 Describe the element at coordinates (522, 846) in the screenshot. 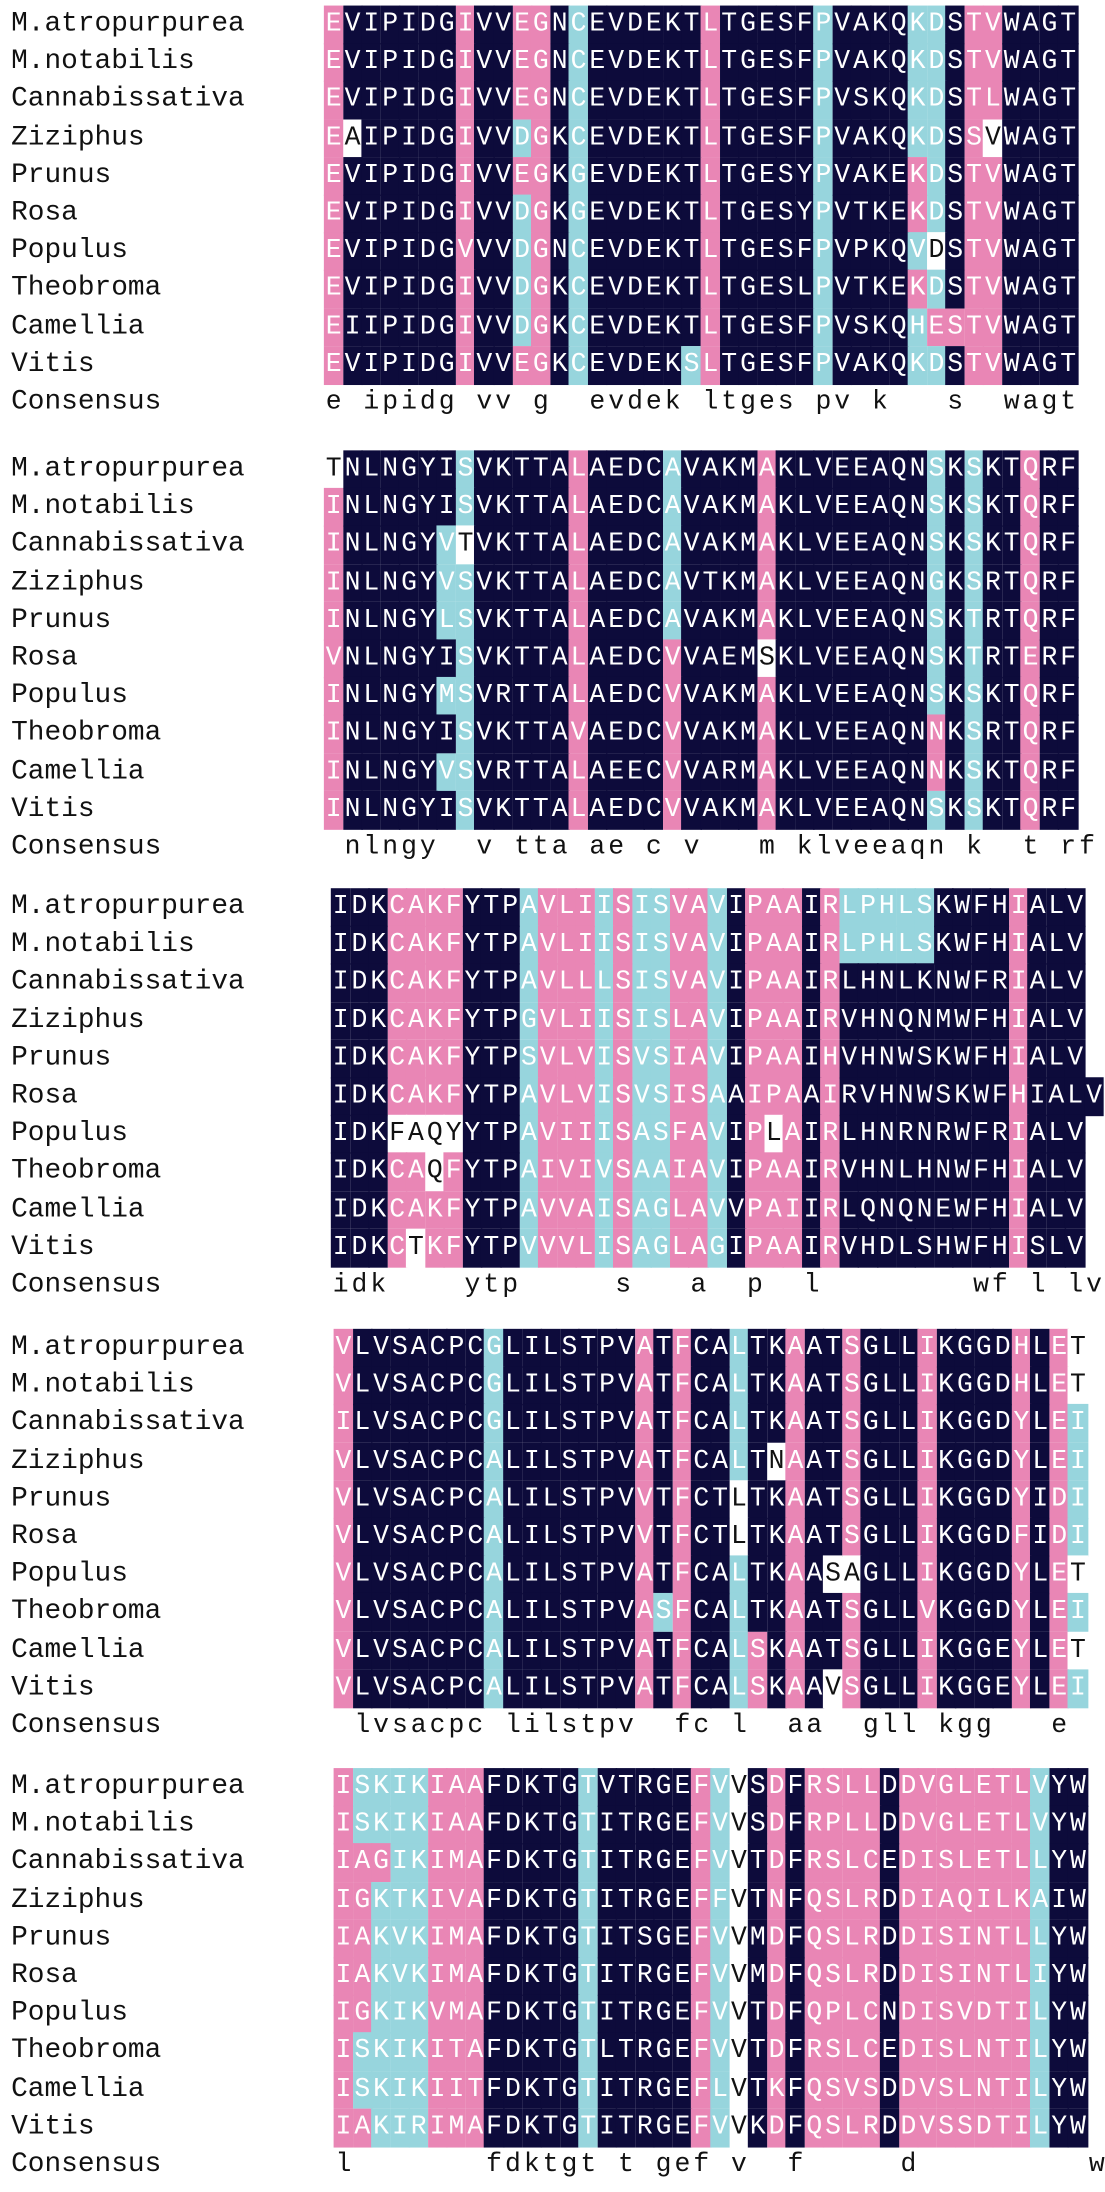

I see `consensus-residue: t` at that location.